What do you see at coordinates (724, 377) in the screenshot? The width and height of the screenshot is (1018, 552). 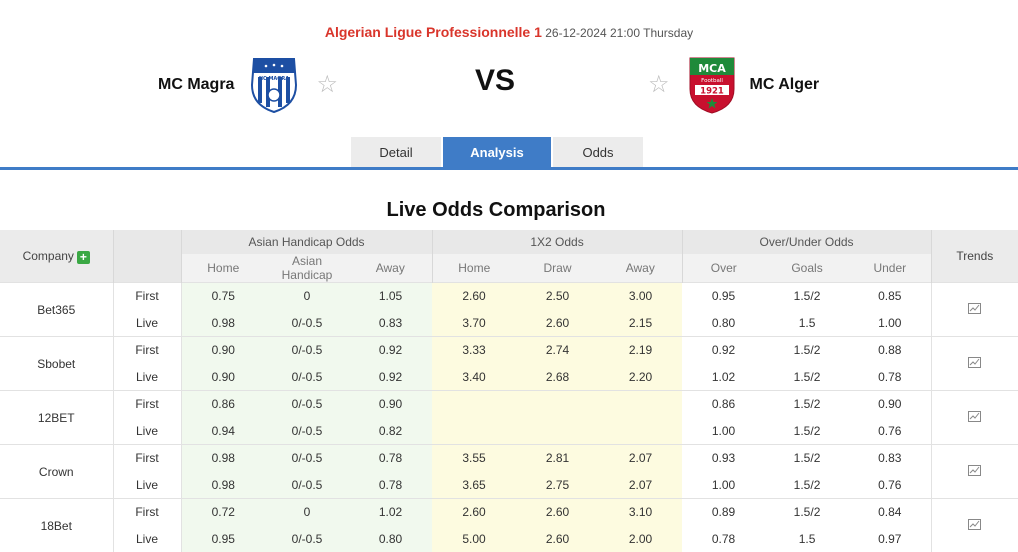 I see `odds-cell-ou: 1.02` at bounding box center [724, 377].